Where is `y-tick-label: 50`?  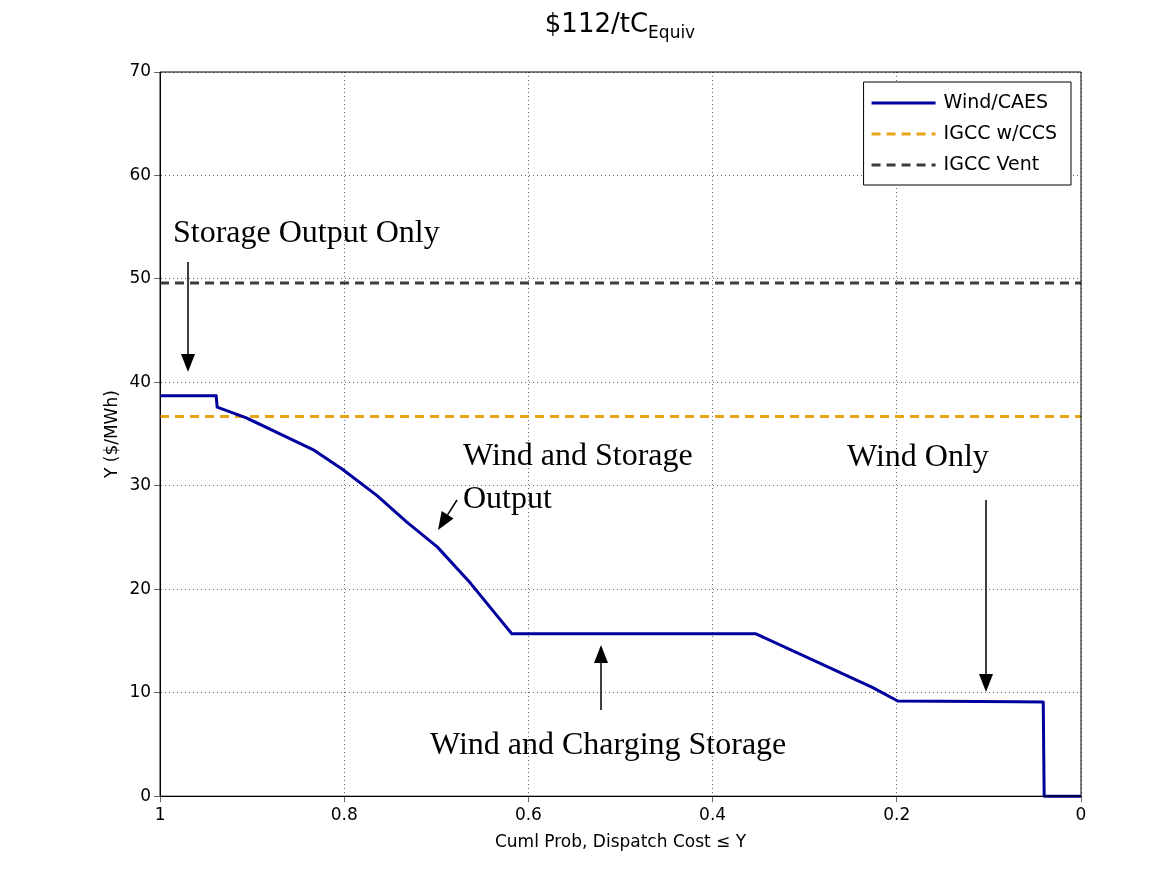
y-tick-label: 50 is located at coordinates (140, 277).